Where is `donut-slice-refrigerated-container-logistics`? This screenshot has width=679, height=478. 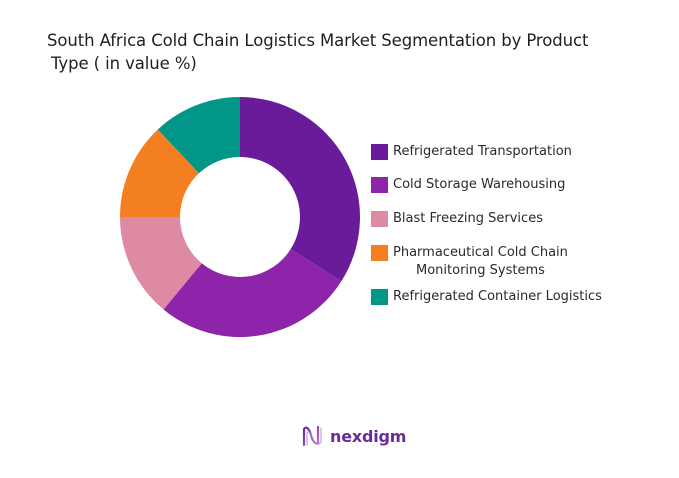 donut-slice-refrigerated-container-logistics is located at coordinates (198, 135).